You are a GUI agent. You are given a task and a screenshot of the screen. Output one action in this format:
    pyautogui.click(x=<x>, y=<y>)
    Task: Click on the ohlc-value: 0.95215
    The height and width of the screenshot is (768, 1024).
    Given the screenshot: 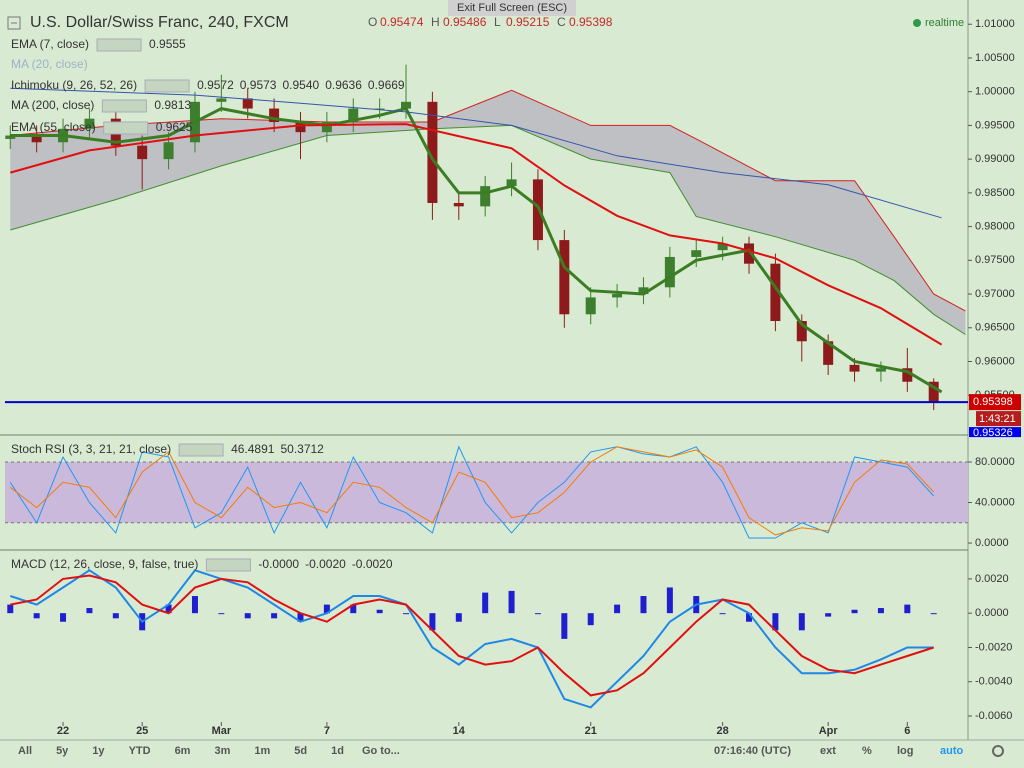 What is the action you would take?
    pyautogui.click(x=528, y=22)
    